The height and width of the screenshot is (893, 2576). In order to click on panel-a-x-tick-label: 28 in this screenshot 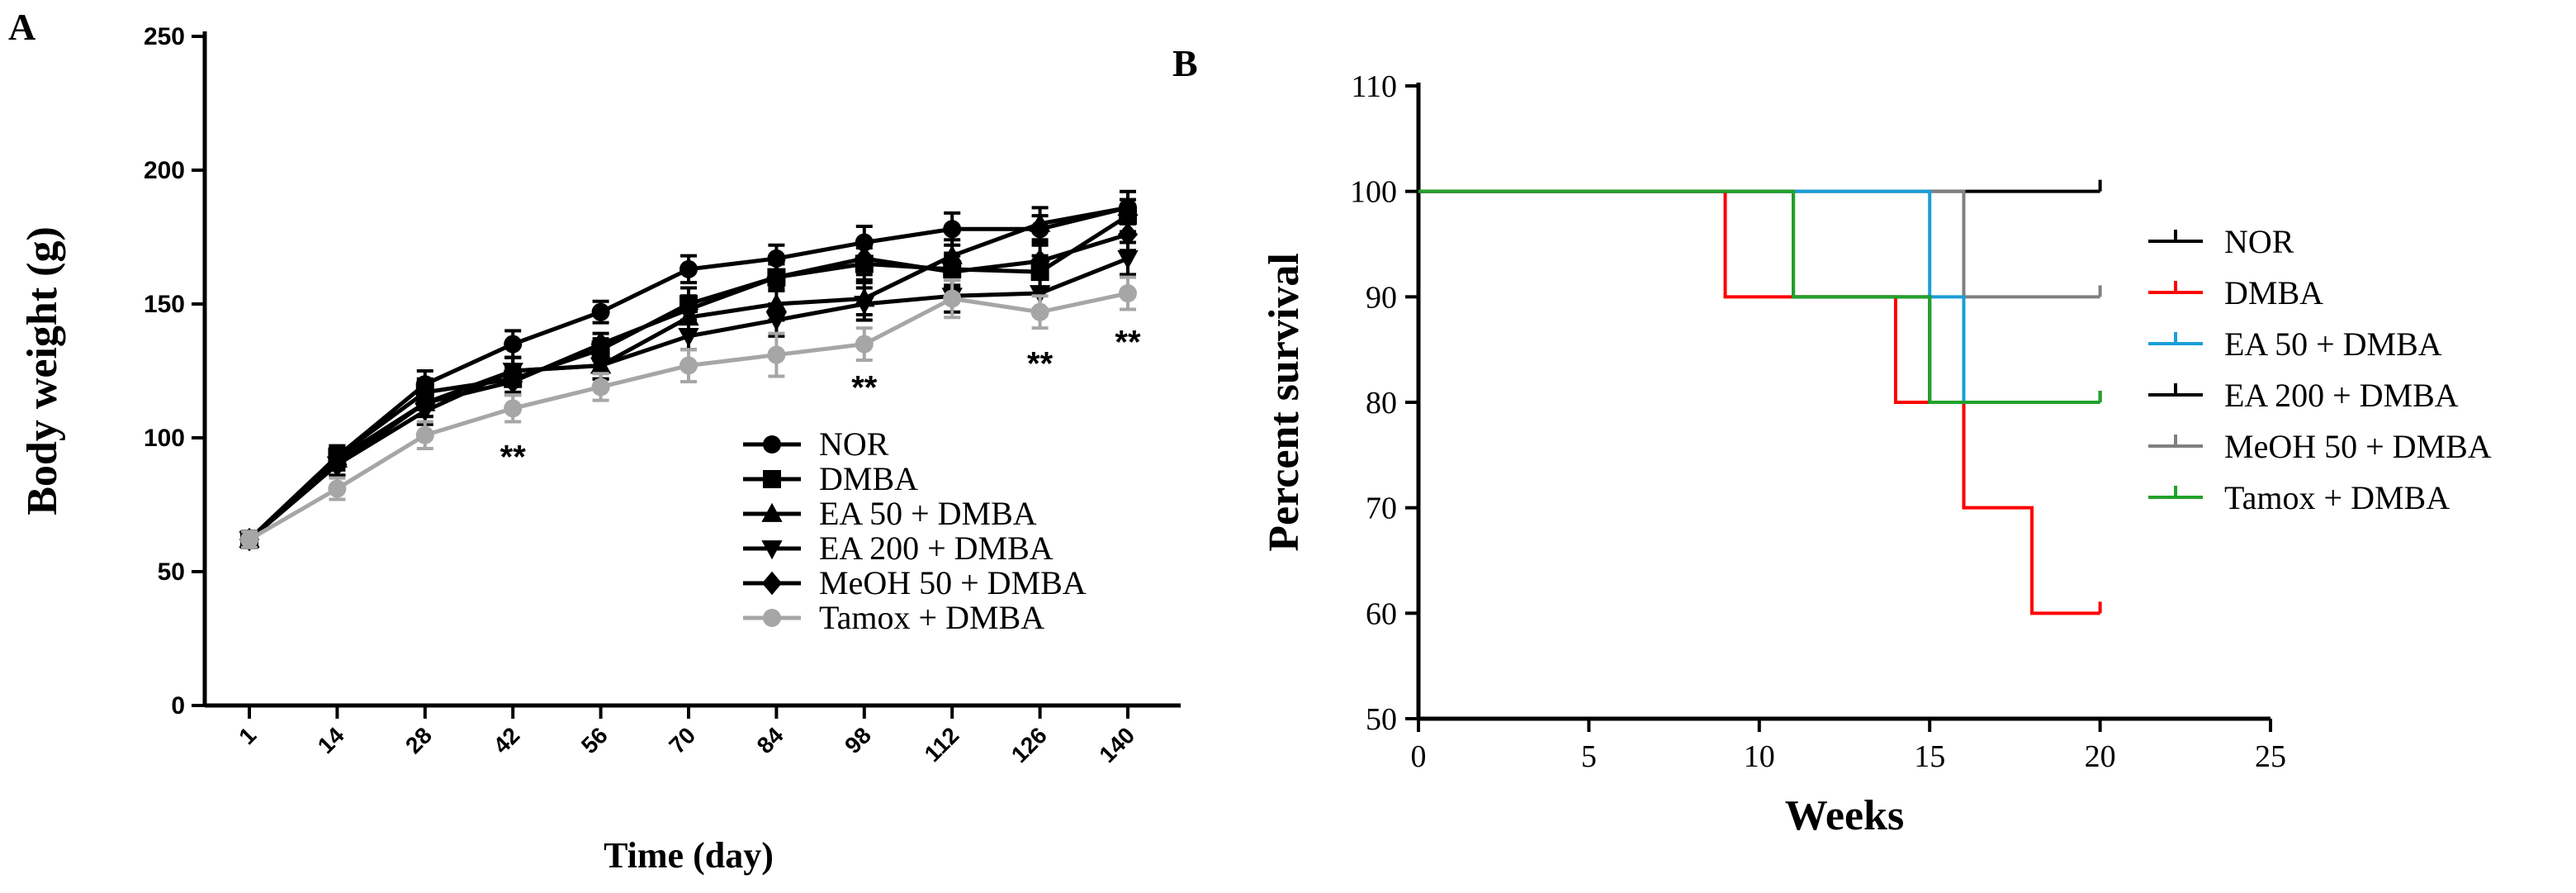, I will do `click(418, 740)`.